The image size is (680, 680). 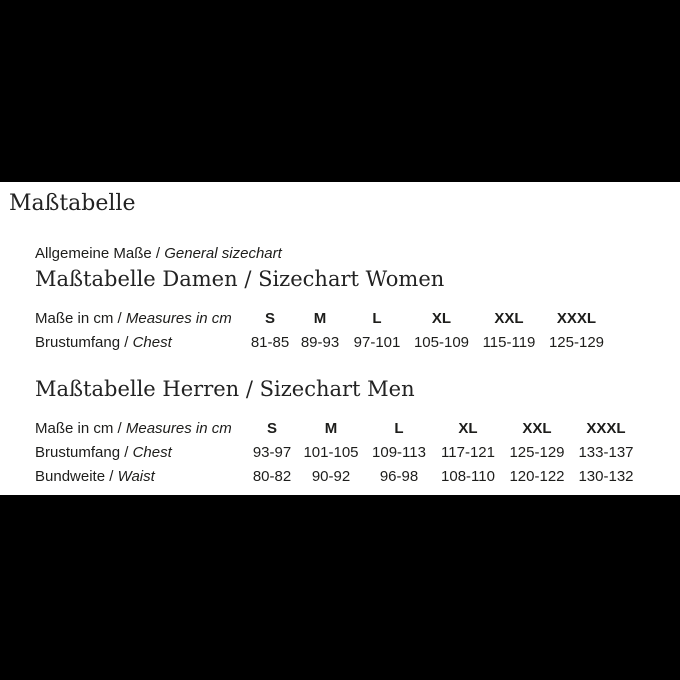 I want to click on measurement-value: 108-110, so click(x=468, y=476).